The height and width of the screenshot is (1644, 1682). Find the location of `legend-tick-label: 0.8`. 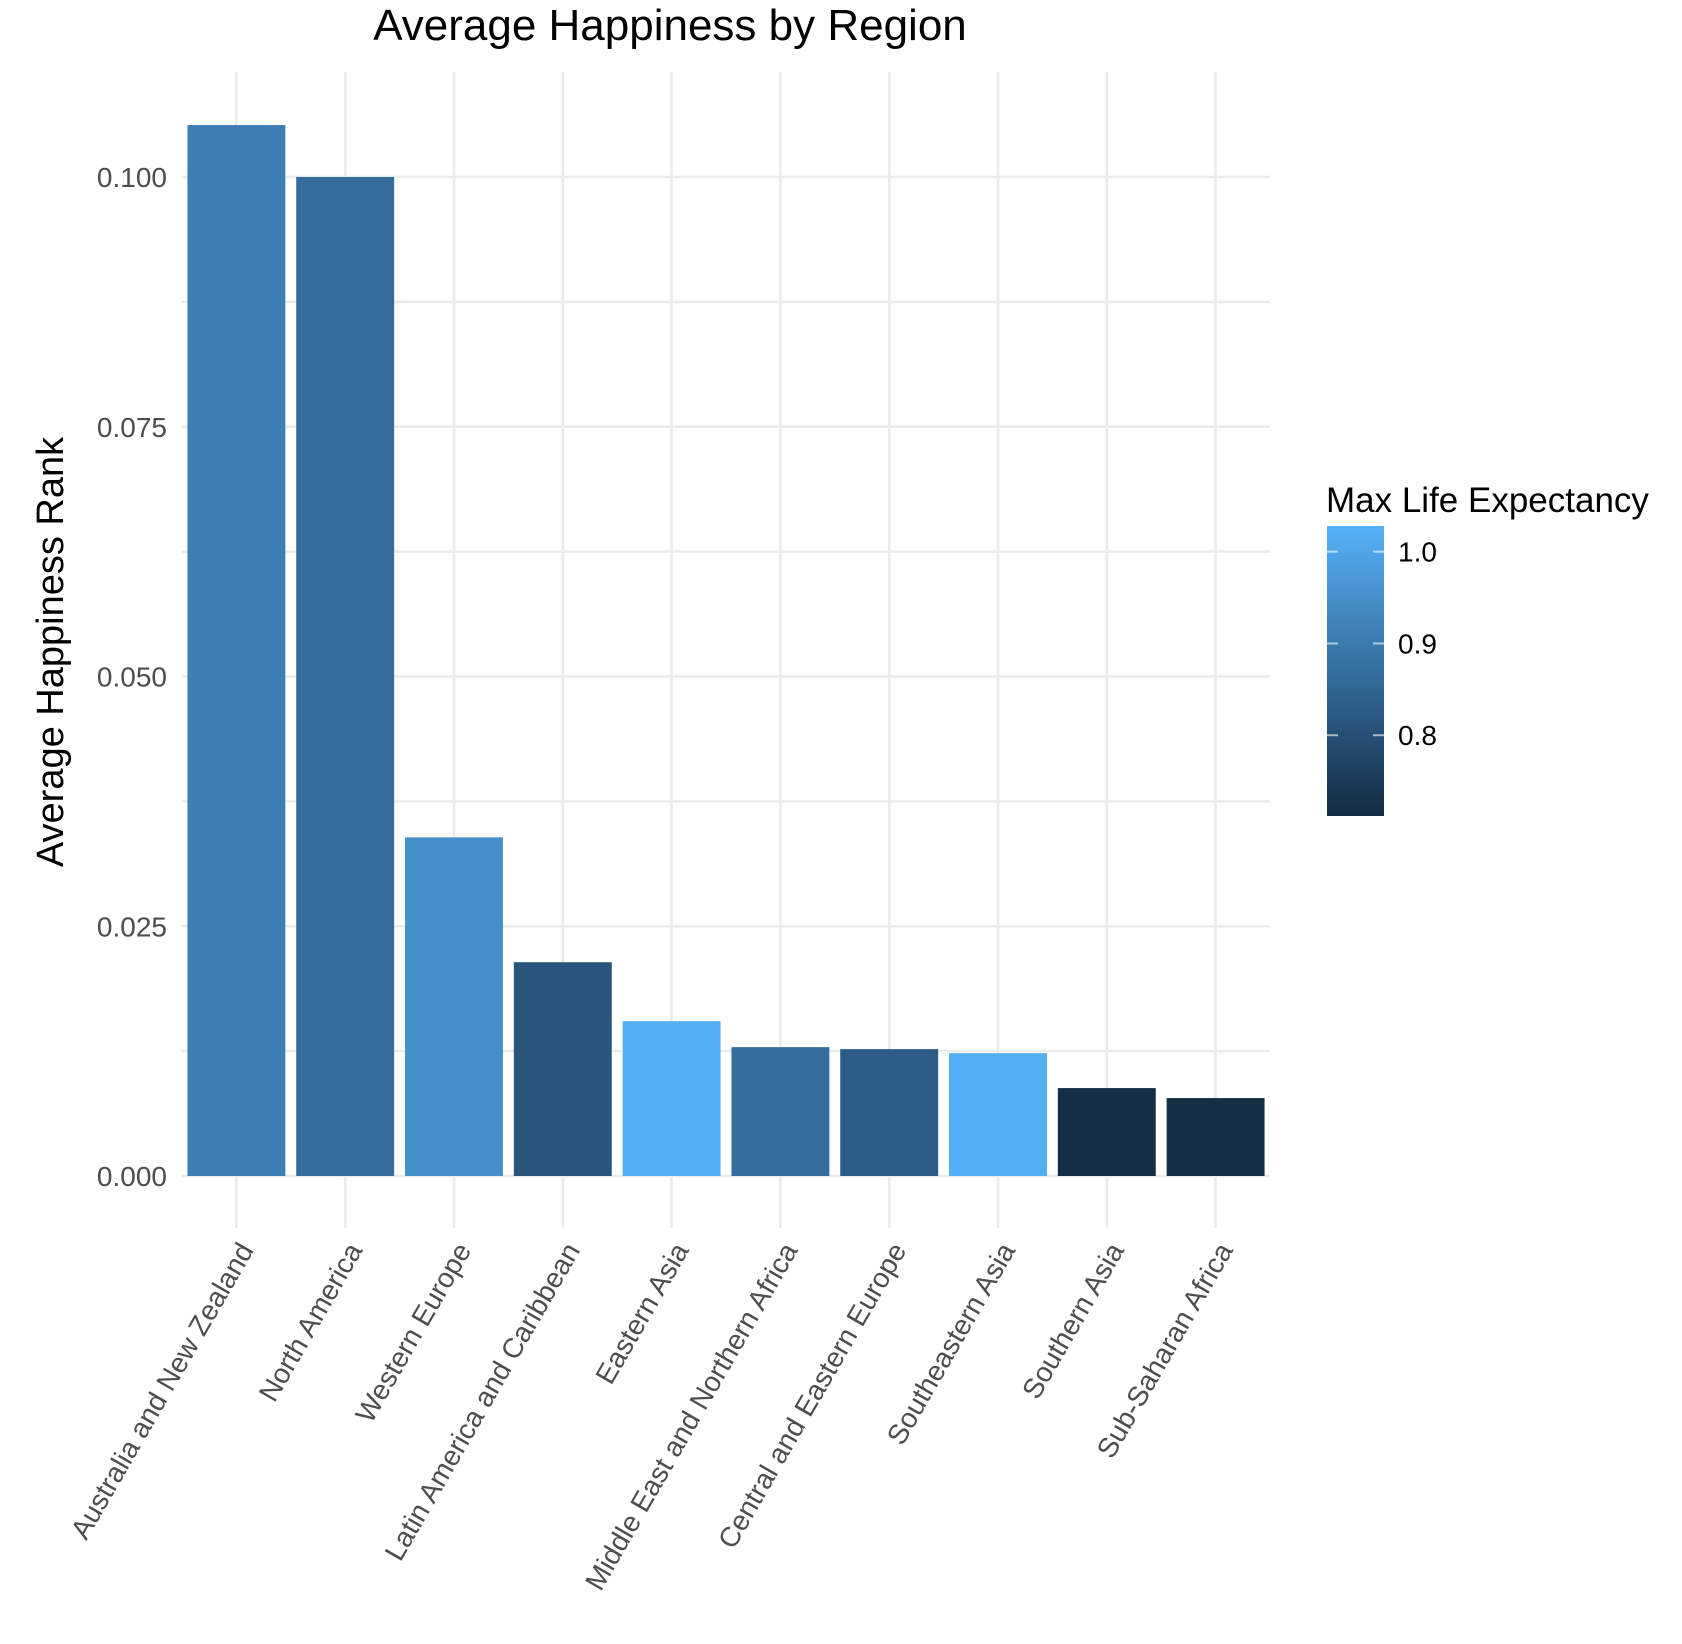

legend-tick-label: 0.8 is located at coordinates (1417, 735).